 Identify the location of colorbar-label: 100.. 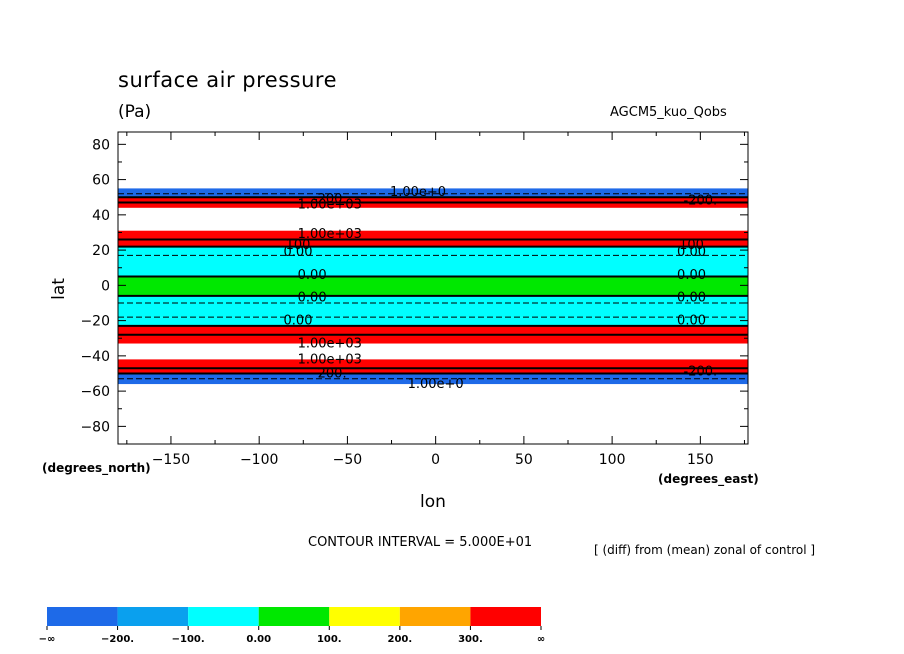
(329, 639).